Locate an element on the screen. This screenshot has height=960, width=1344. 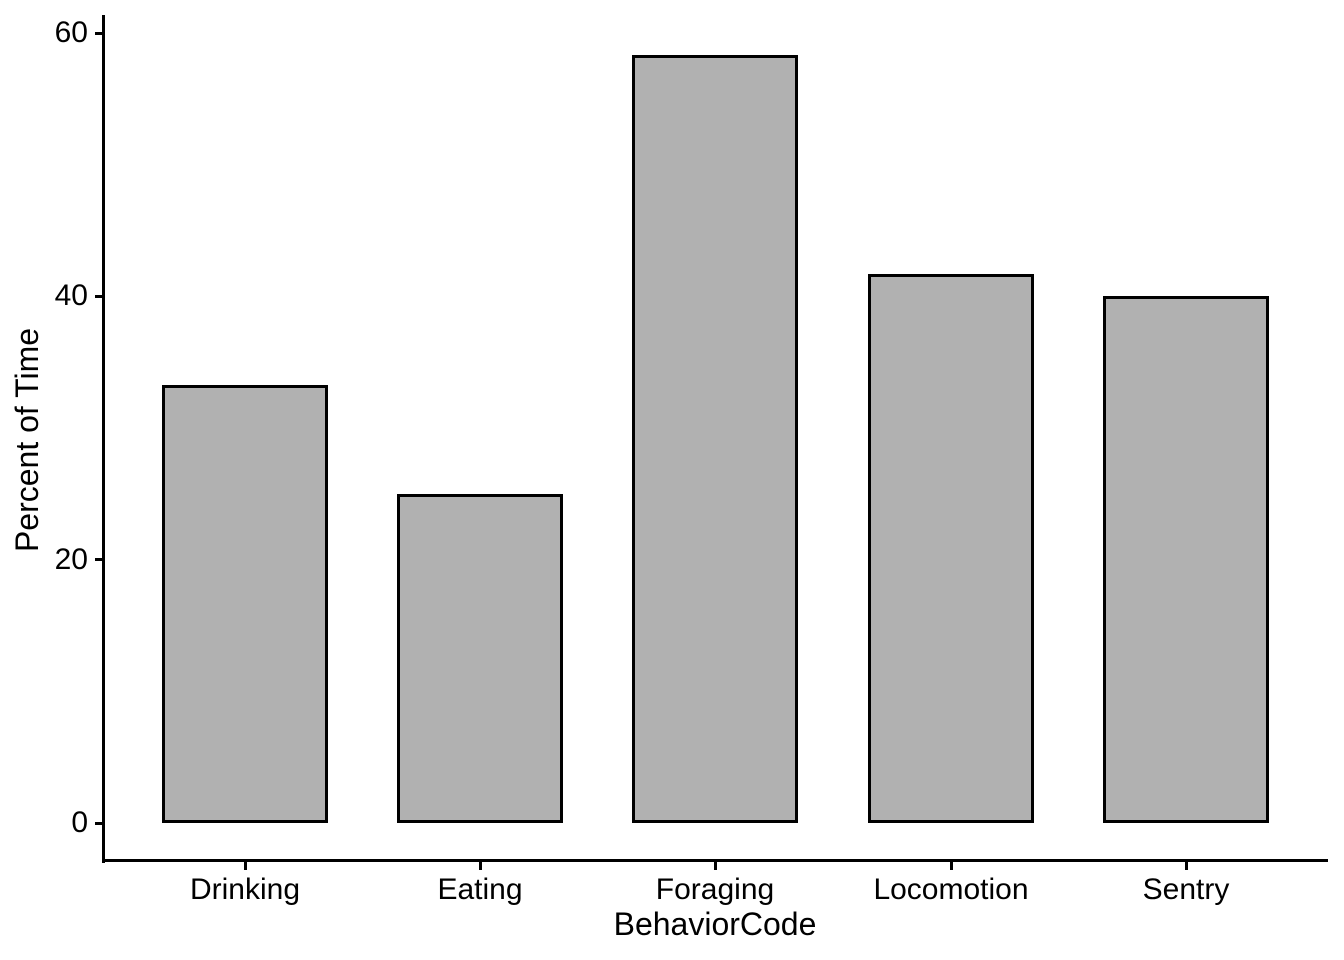
y-tick-label: 40 is located at coordinates (71, 296).